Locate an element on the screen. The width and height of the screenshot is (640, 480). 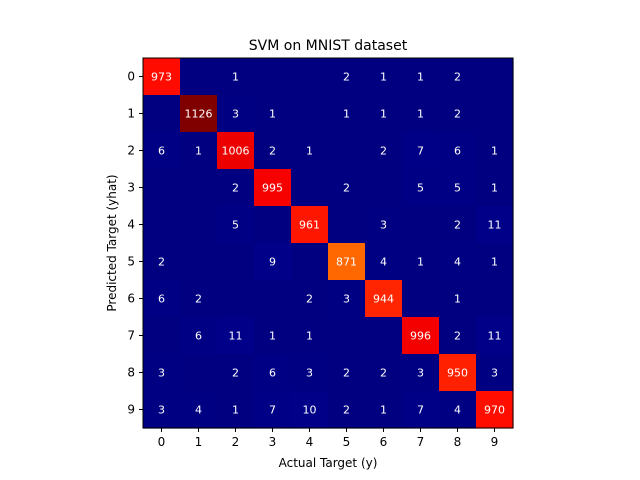
x-tick-label: 9 is located at coordinates (495, 442).